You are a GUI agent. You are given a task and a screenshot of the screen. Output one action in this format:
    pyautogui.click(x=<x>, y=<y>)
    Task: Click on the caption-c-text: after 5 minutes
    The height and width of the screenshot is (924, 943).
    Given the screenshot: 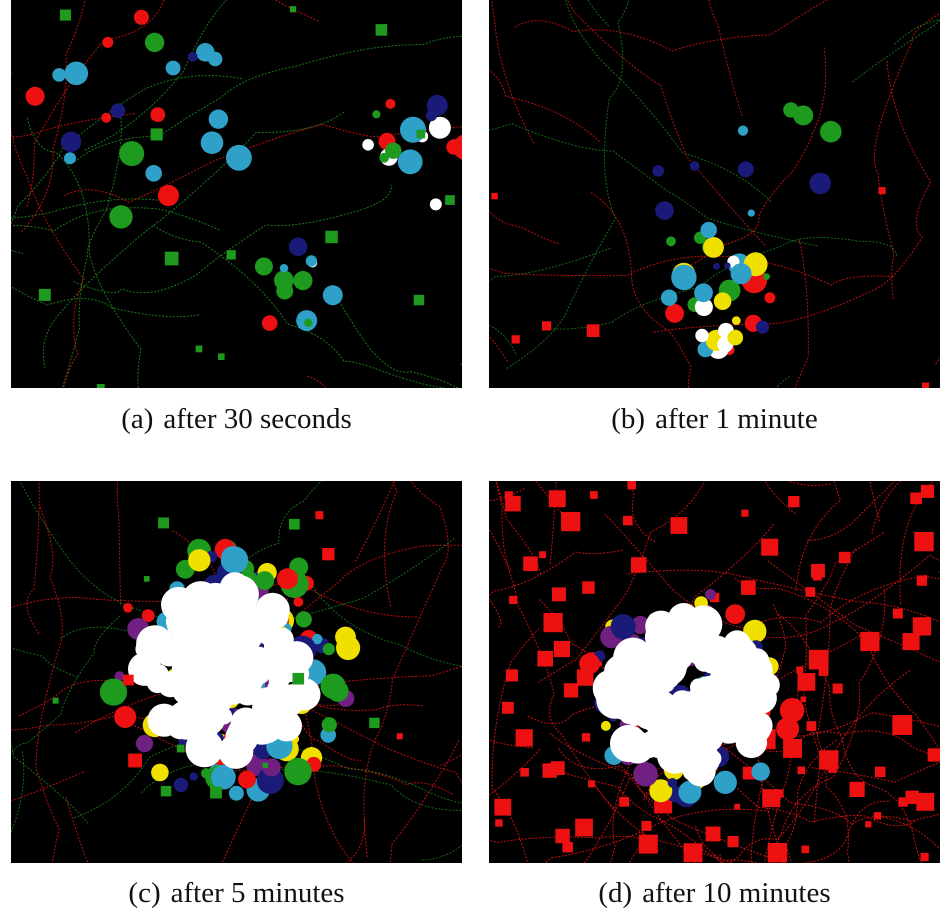 What is the action you would take?
    pyautogui.click(x=257, y=893)
    